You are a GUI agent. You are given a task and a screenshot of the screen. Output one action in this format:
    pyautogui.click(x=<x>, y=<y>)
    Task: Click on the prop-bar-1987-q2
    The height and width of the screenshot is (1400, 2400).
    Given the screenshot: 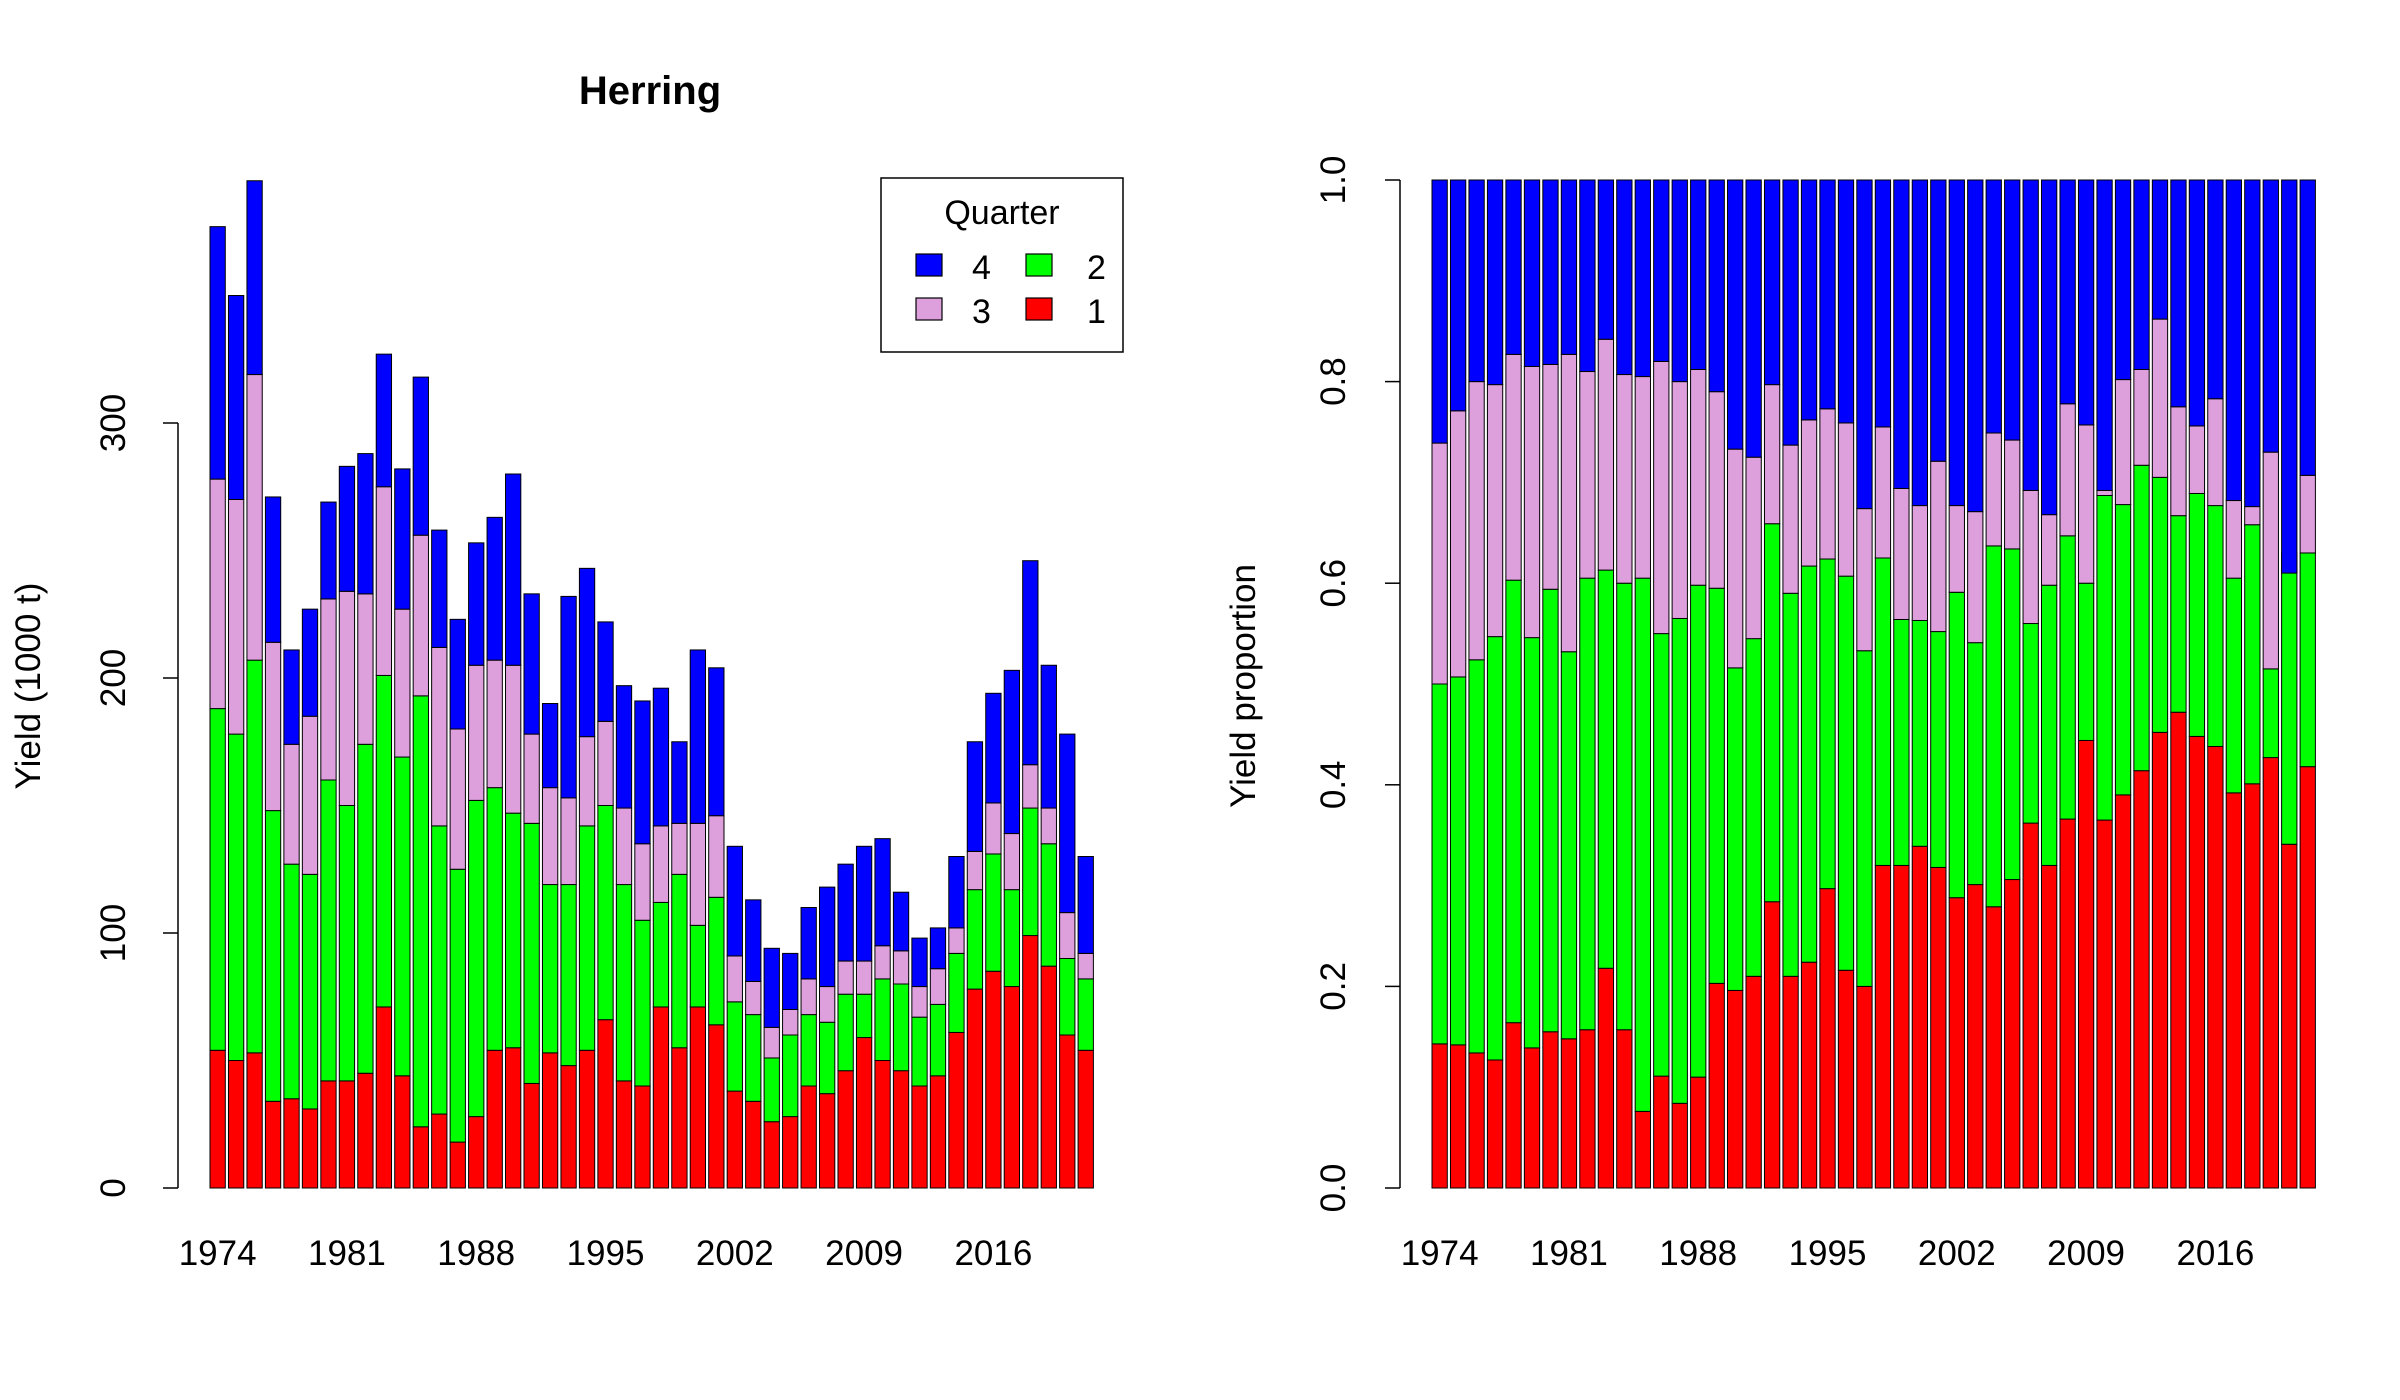 What is the action you would take?
    pyautogui.click(x=1679, y=860)
    